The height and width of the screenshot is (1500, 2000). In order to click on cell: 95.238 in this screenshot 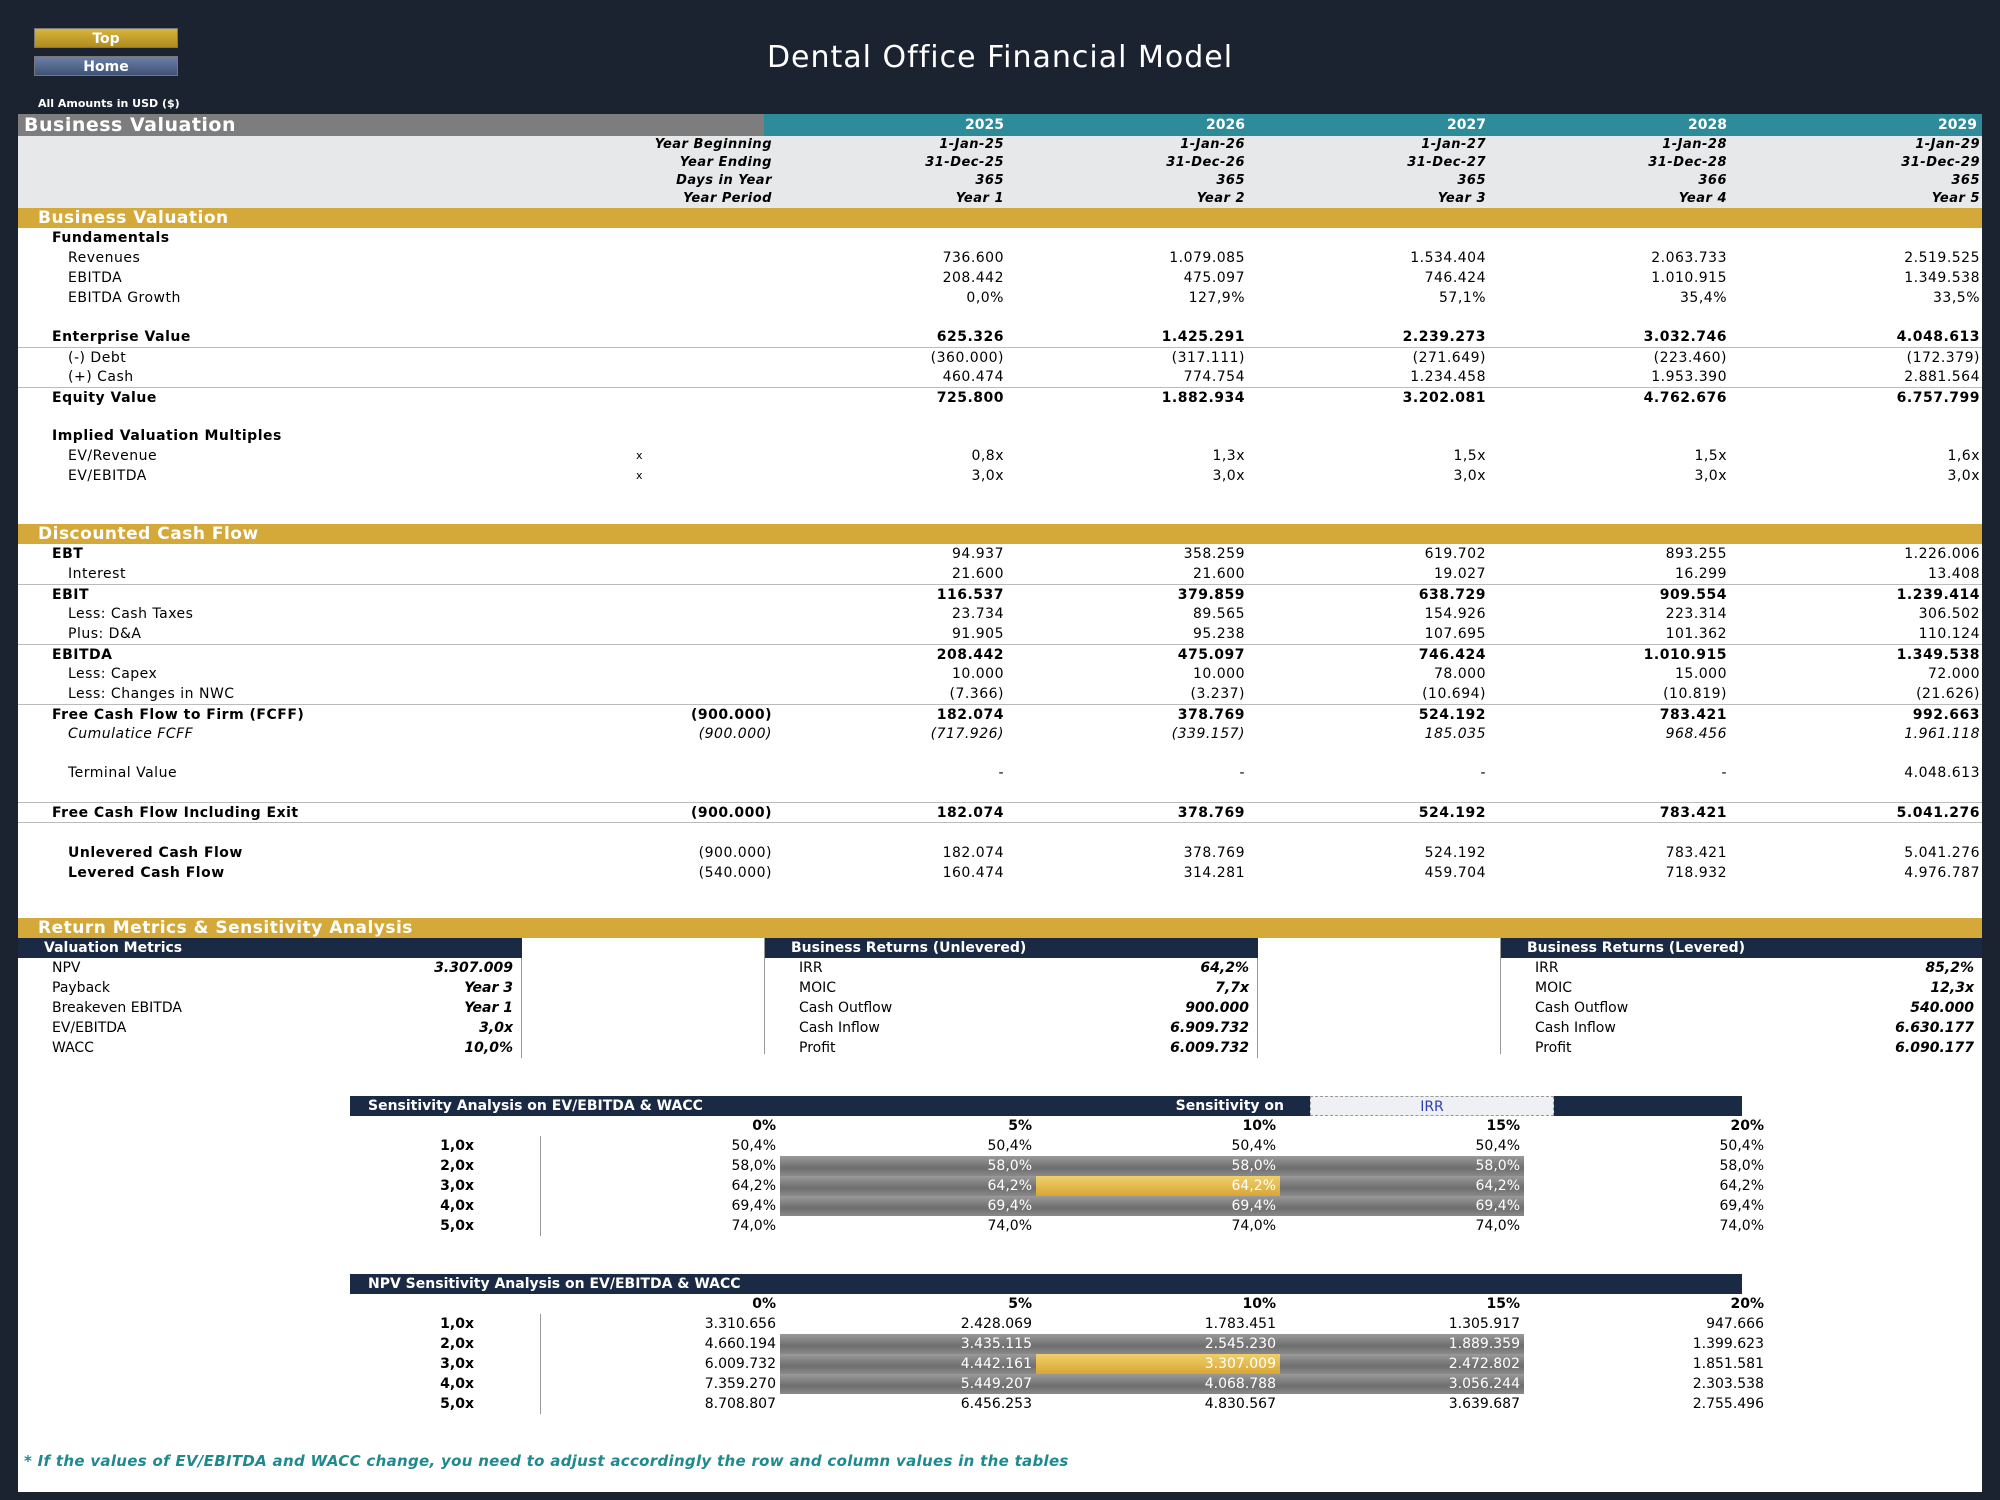, I will do `click(1219, 634)`.